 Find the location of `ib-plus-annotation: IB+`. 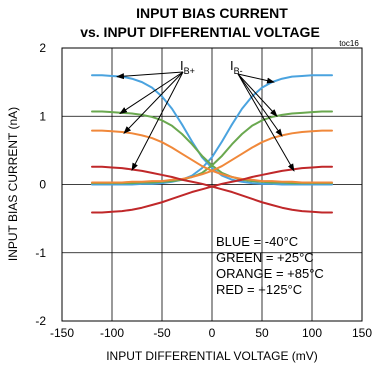

ib-plus-annotation: IB+ is located at coordinates (187, 67).